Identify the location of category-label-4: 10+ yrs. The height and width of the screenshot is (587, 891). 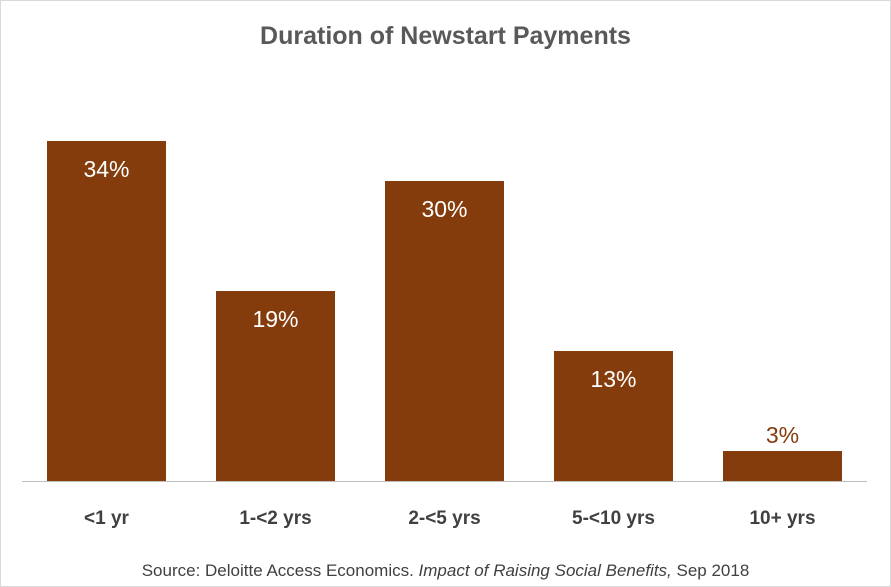
(782, 518).